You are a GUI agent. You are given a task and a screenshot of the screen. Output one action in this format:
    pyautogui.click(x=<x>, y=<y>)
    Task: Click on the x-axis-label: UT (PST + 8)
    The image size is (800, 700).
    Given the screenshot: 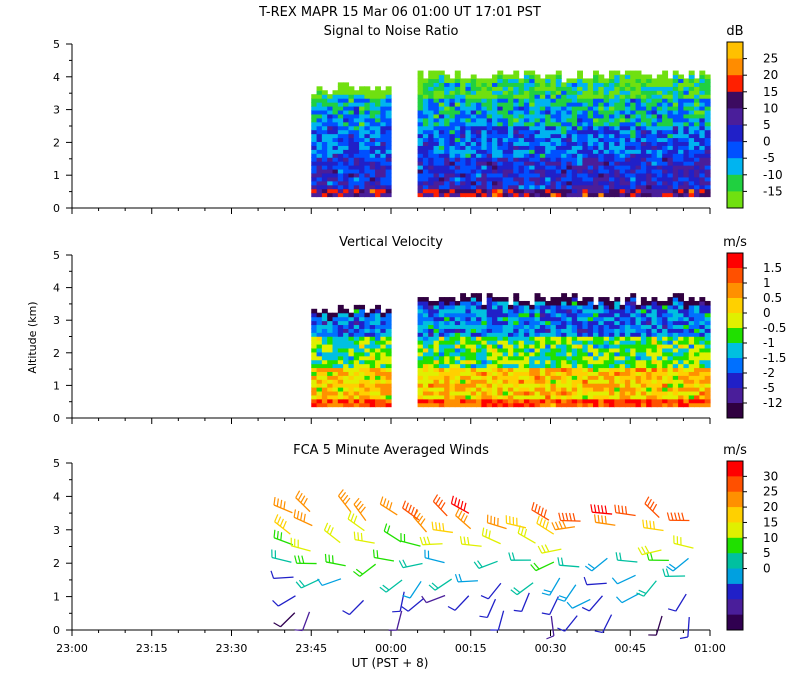 What is the action you would take?
    pyautogui.click(x=390, y=663)
    